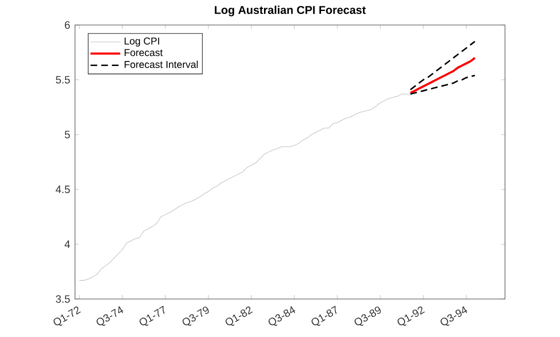 The width and height of the screenshot is (560, 337). What do you see at coordinates (161, 64) in the screenshot?
I see `legend-label: Forecast Interval` at bounding box center [161, 64].